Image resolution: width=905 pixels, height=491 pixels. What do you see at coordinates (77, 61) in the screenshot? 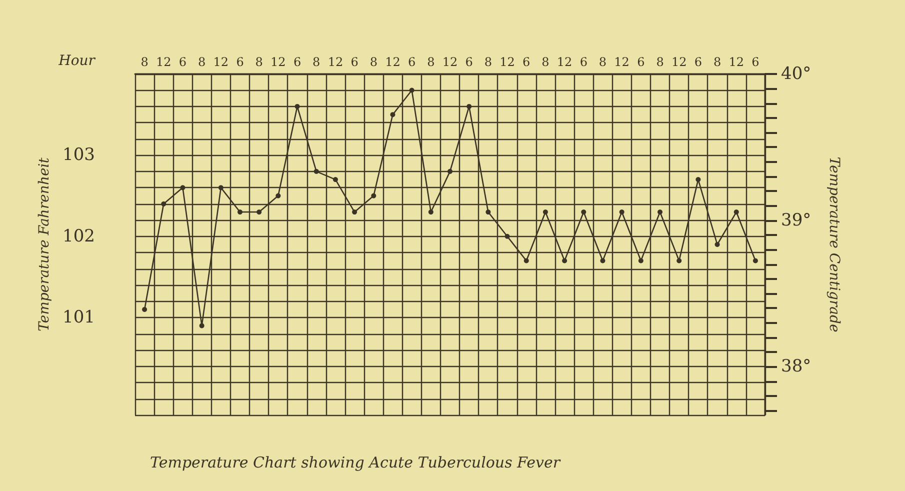
I see `x-axis-title: Hour` at bounding box center [77, 61].